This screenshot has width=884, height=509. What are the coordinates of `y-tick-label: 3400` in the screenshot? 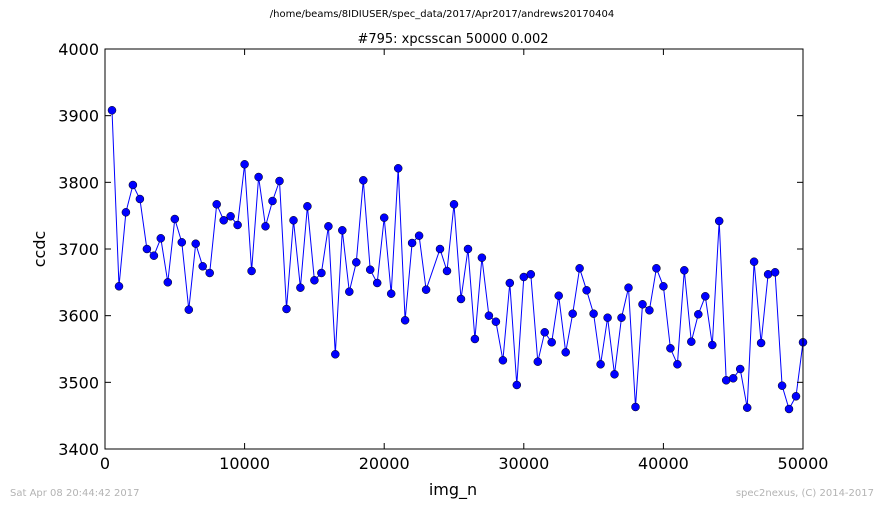 It's located at (78, 449).